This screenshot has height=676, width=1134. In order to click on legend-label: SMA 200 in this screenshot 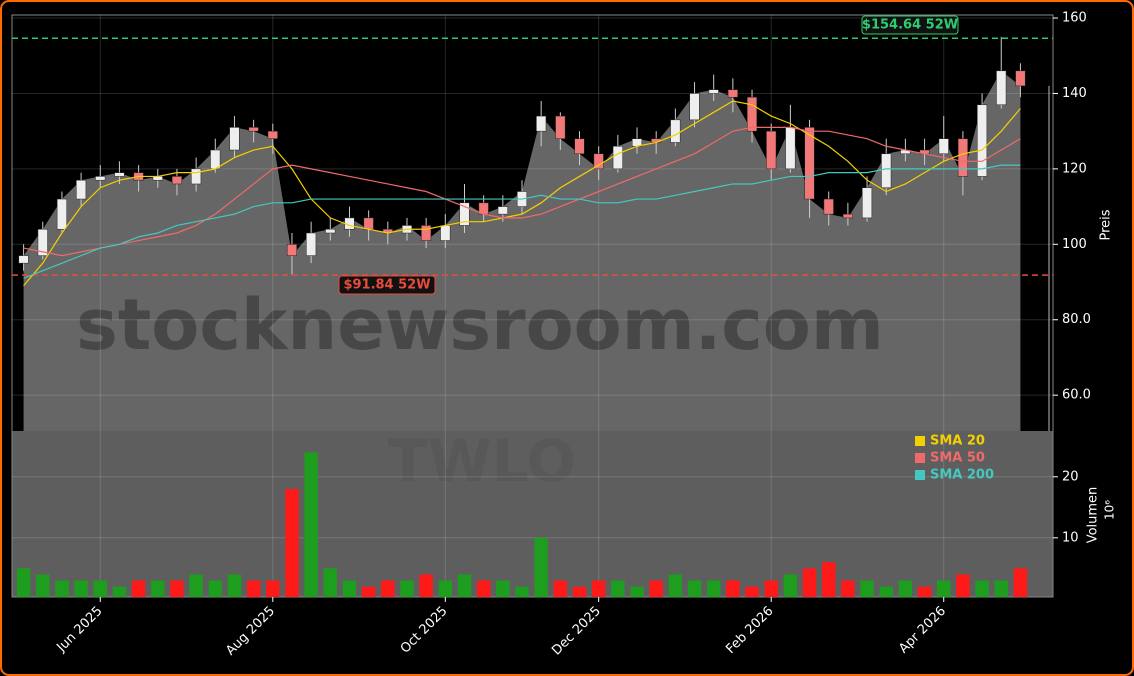, I will do `click(962, 475)`.